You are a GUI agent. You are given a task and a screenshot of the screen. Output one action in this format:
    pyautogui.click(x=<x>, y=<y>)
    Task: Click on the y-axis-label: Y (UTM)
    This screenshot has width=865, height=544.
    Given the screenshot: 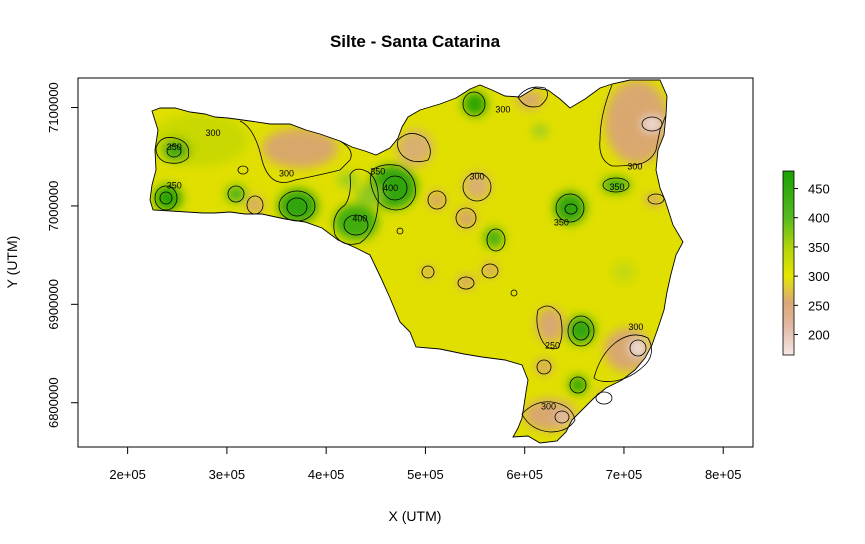 What is the action you would take?
    pyautogui.click(x=12, y=262)
    